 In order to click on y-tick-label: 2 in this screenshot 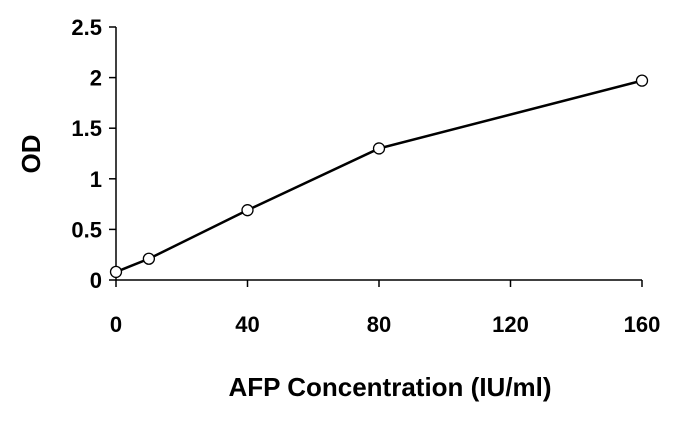, I will do `click(96, 78)`.